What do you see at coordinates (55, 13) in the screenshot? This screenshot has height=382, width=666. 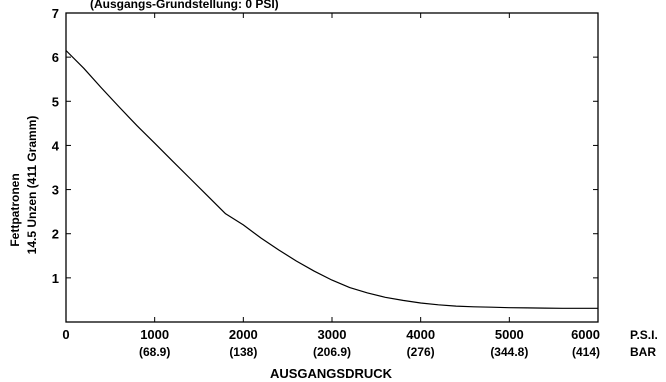 I see `y-tick-label: 7` at bounding box center [55, 13].